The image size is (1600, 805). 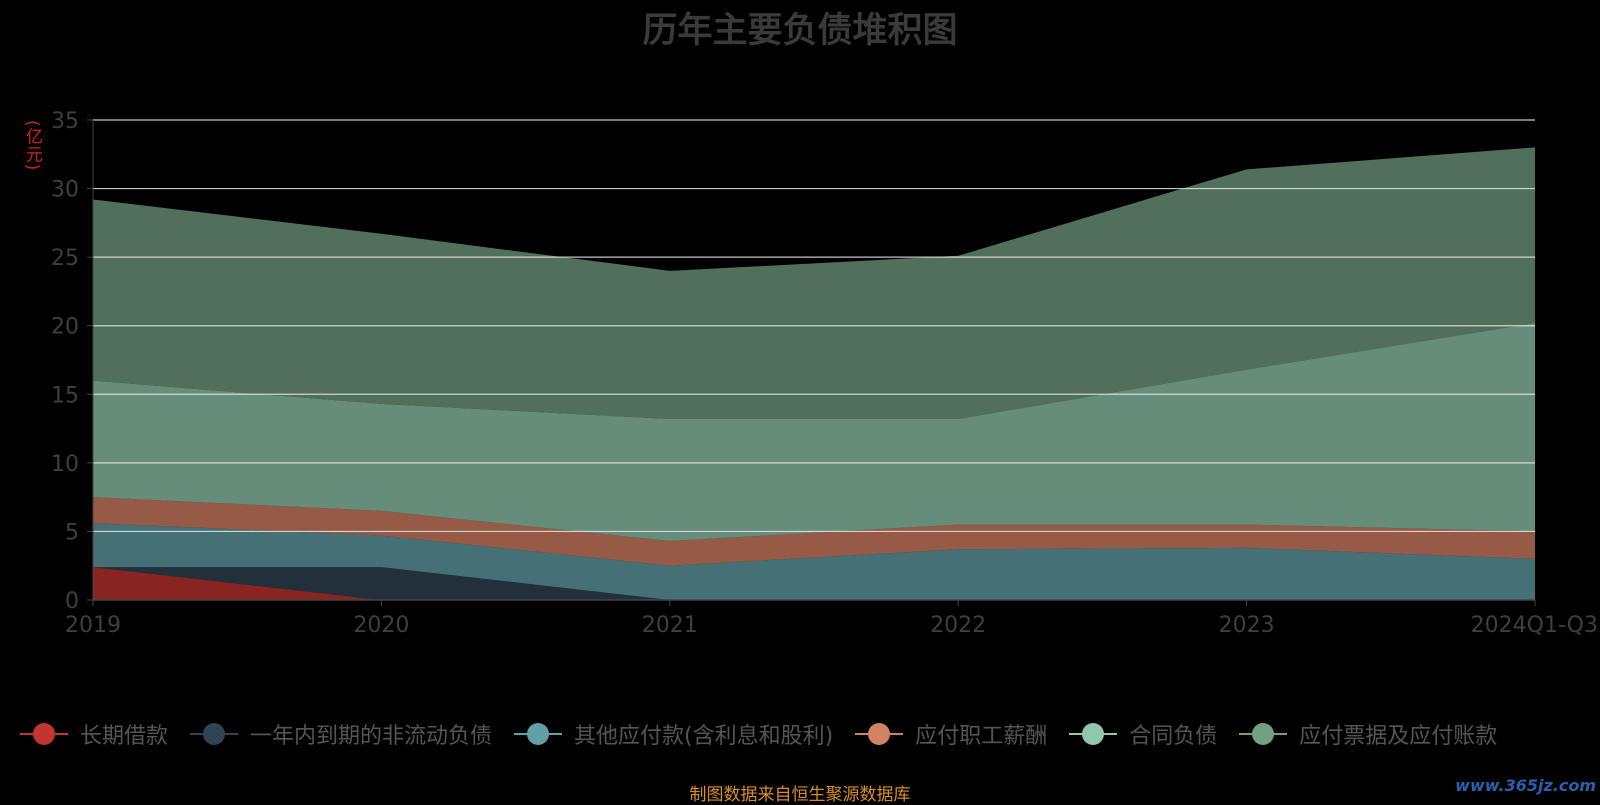 What do you see at coordinates (981, 736) in the screenshot?
I see `legend-label: 应付职工薪酬` at bounding box center [981, 736].